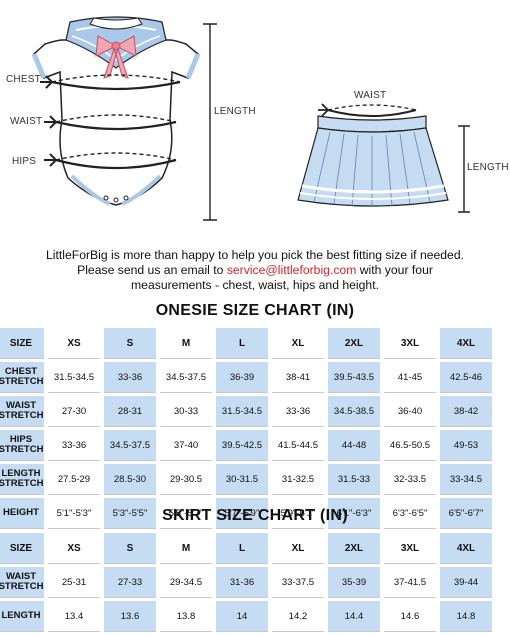 The height and width of the screenshot is (635, 510). Describe the element at coordinates (466, 582) in the screenshot. I see `table-cell: 39-44` at that location.